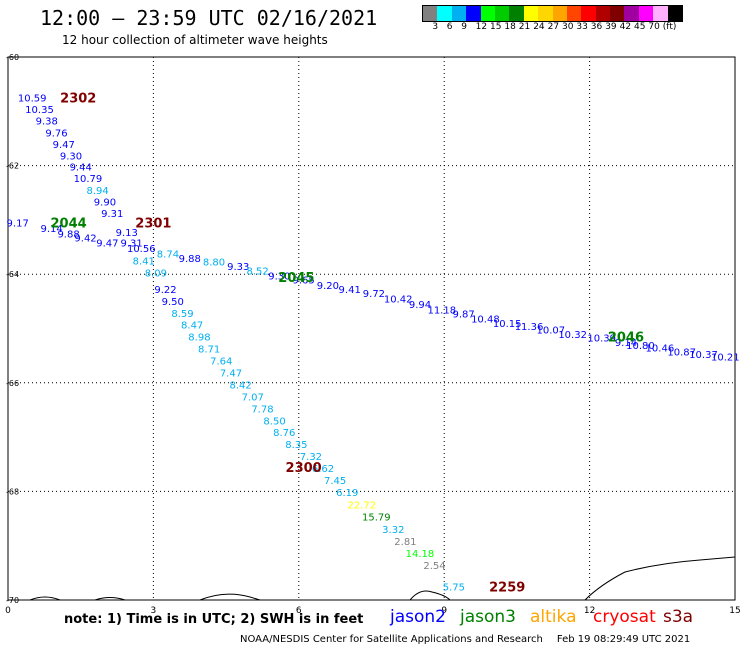 This screenshot has width=740, height=650. I want to click on wave-height-label: 8.50, so click(274, 421).